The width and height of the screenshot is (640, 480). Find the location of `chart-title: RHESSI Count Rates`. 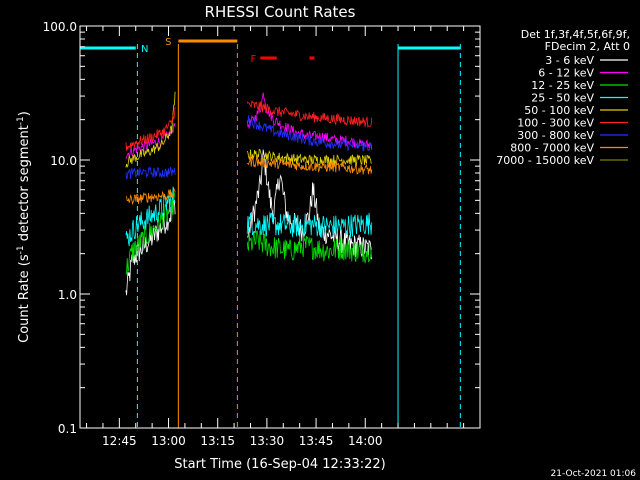

chart-title: RHESSI Count Rates is located at coordinates (280, 12).